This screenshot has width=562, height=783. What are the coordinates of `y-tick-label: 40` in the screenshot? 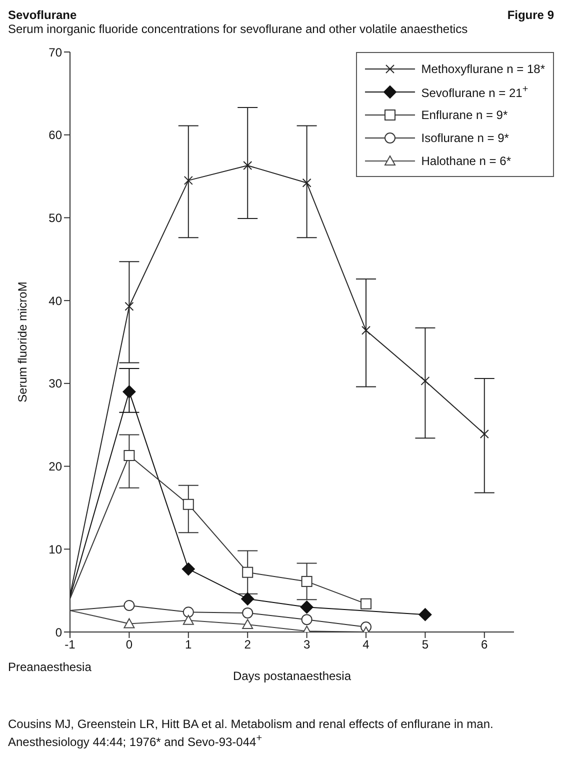 It's located at (55, 301).